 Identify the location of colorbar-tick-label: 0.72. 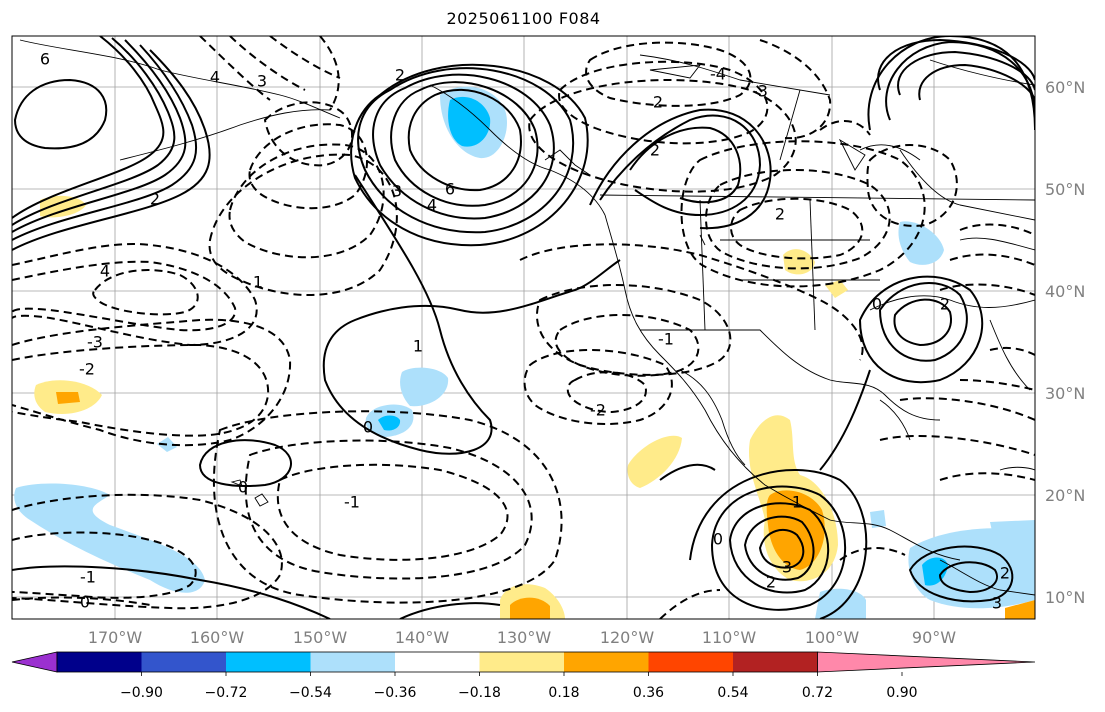
(817, 693).